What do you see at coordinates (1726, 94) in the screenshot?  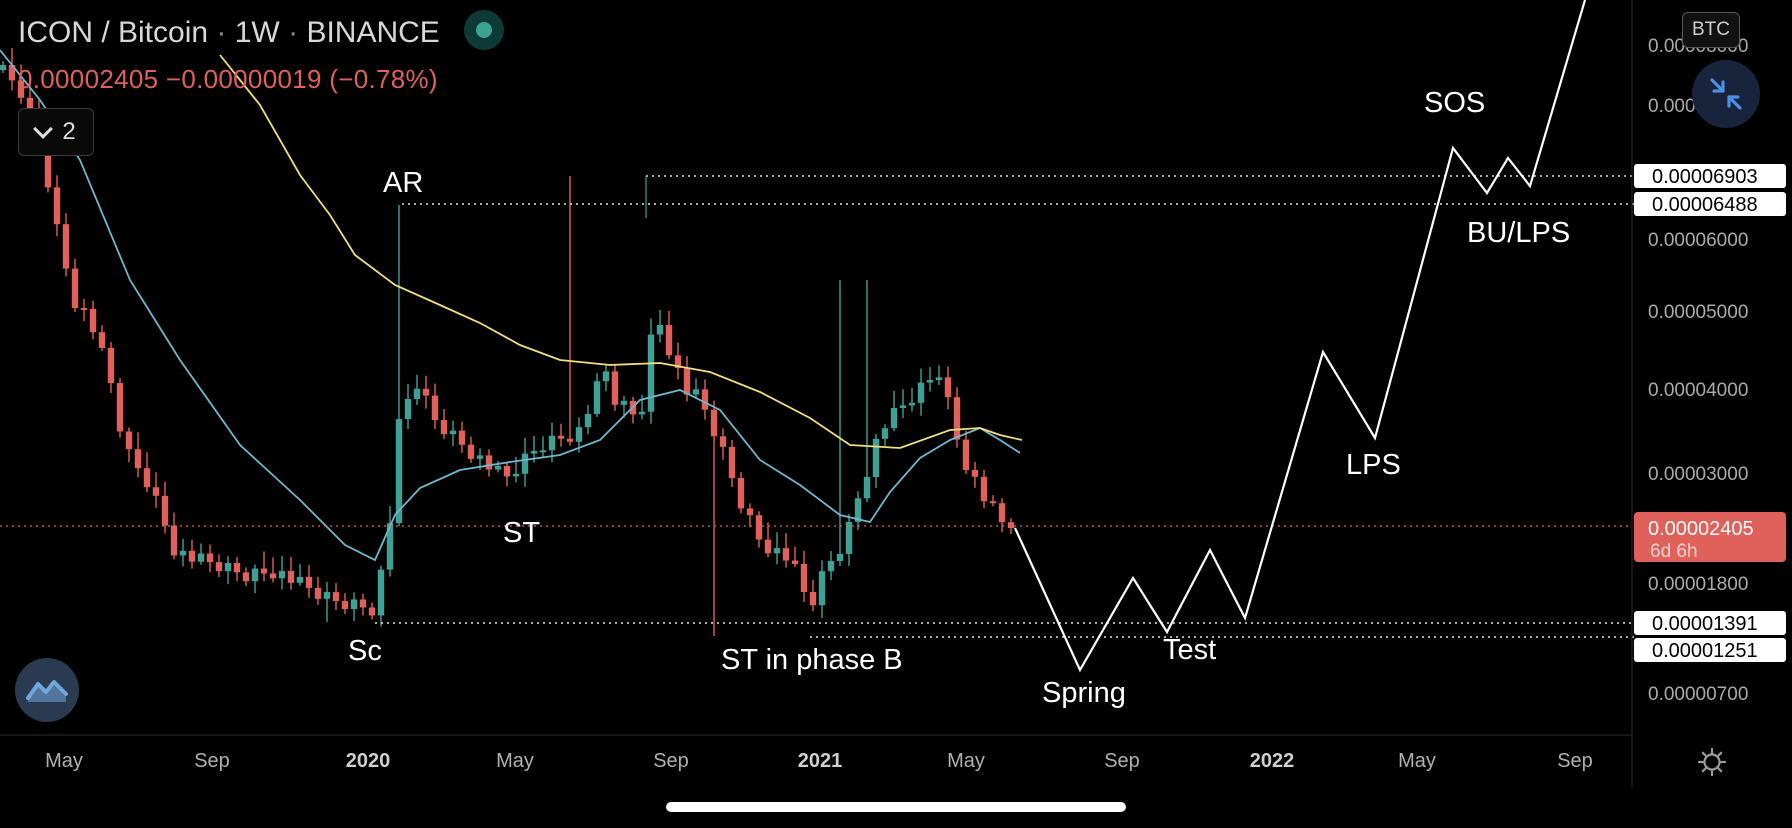 I see `collapse-button` at bounding box center [1726, 94].